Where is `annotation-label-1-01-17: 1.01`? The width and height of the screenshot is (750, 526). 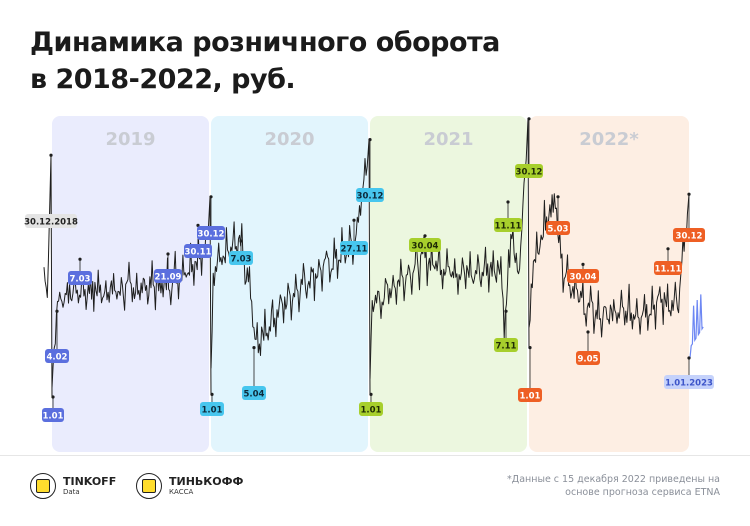 annotation-label-1-01-17: 1.01 is located at coordinates (530, 397).